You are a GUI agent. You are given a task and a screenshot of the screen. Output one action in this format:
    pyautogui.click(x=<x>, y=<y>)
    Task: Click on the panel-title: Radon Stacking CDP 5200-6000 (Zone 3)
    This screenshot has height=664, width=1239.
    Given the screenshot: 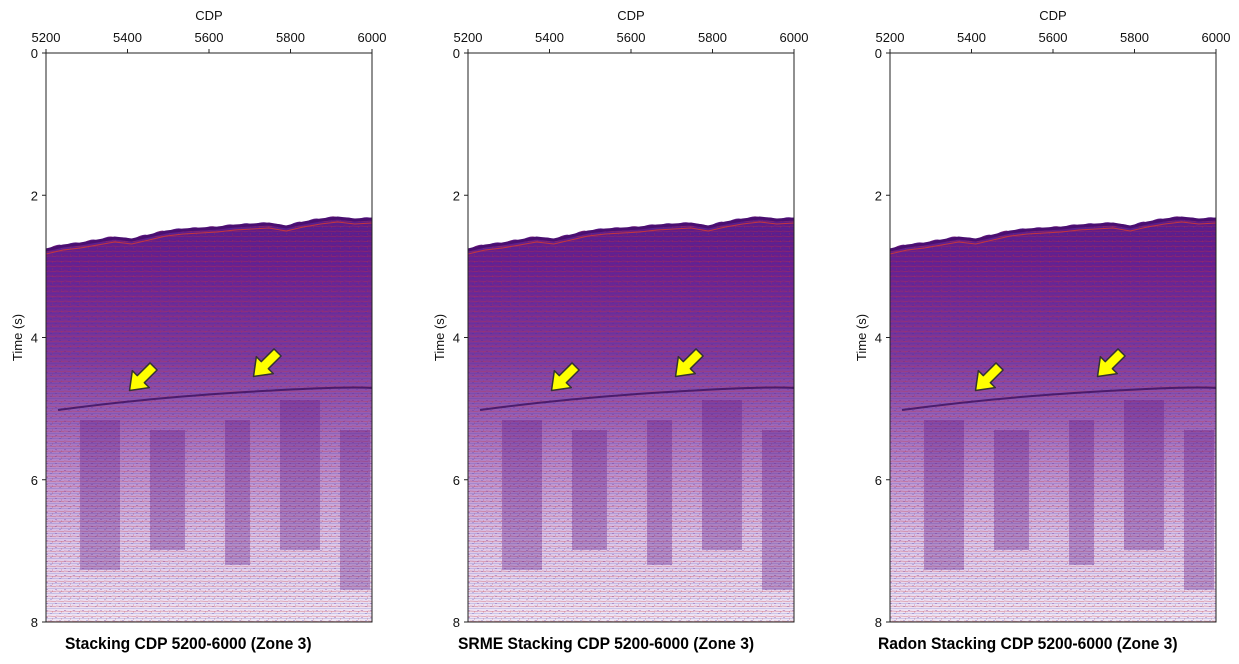 What is the action you would take?
    pyautogui.click(x=1028, y=643)
    